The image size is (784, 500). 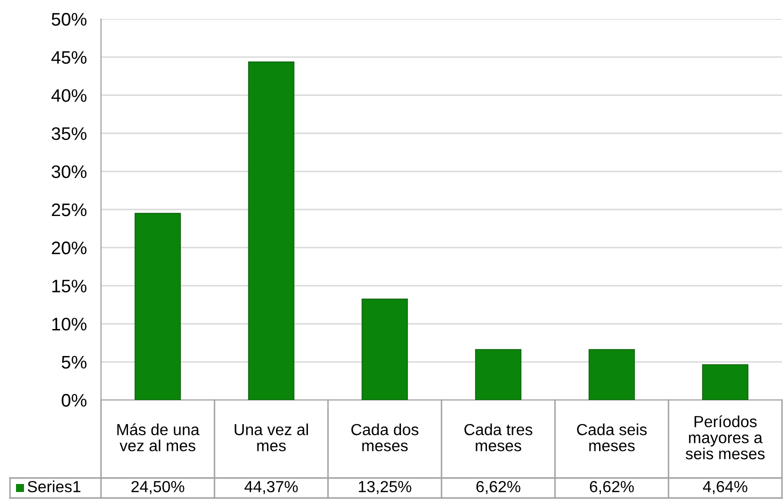 What do you see at coordinates (69, 133) in the screenshot?
I see `y-tick-label: 35%` at bounding box center [69, 133].